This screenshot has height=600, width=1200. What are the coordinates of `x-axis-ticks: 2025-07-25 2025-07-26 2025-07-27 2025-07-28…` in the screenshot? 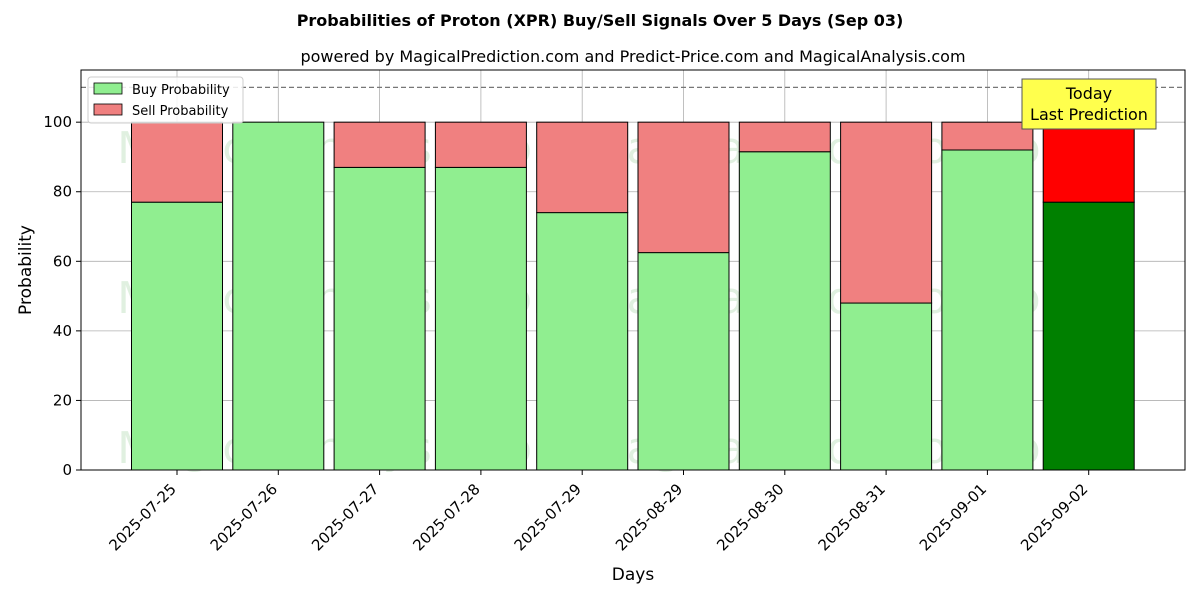 It's located at (598, 512).